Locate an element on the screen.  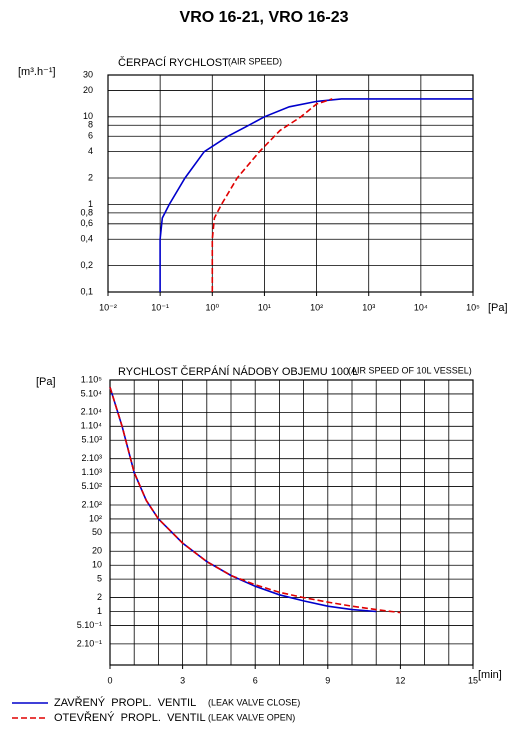
y-tick-label: 2.10⁴ is located at coordinates (92, 412).